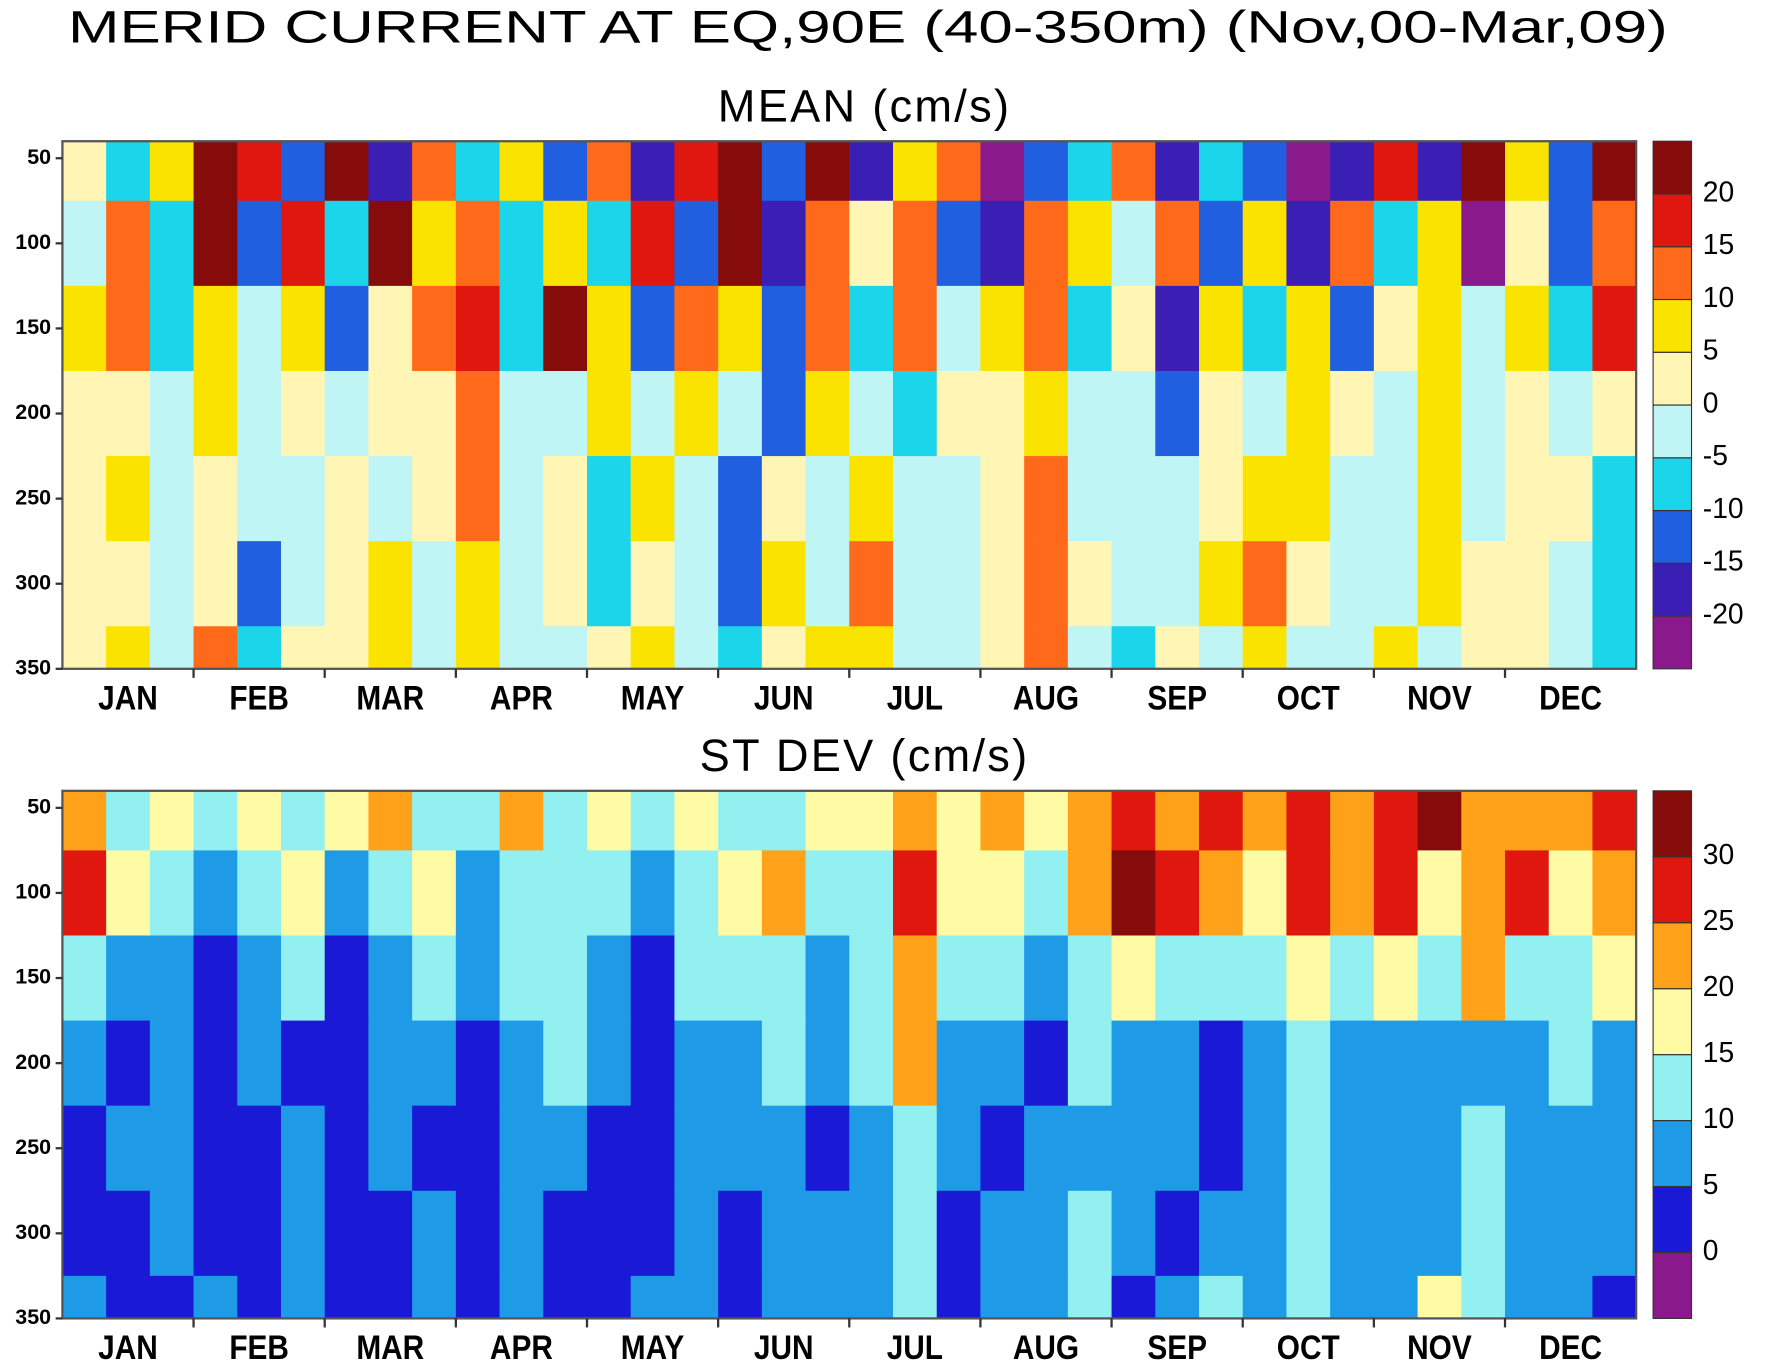  Describe the element at coordinates (39, 157) in the screenshot. I see `y-tick-label: 50` at that location.